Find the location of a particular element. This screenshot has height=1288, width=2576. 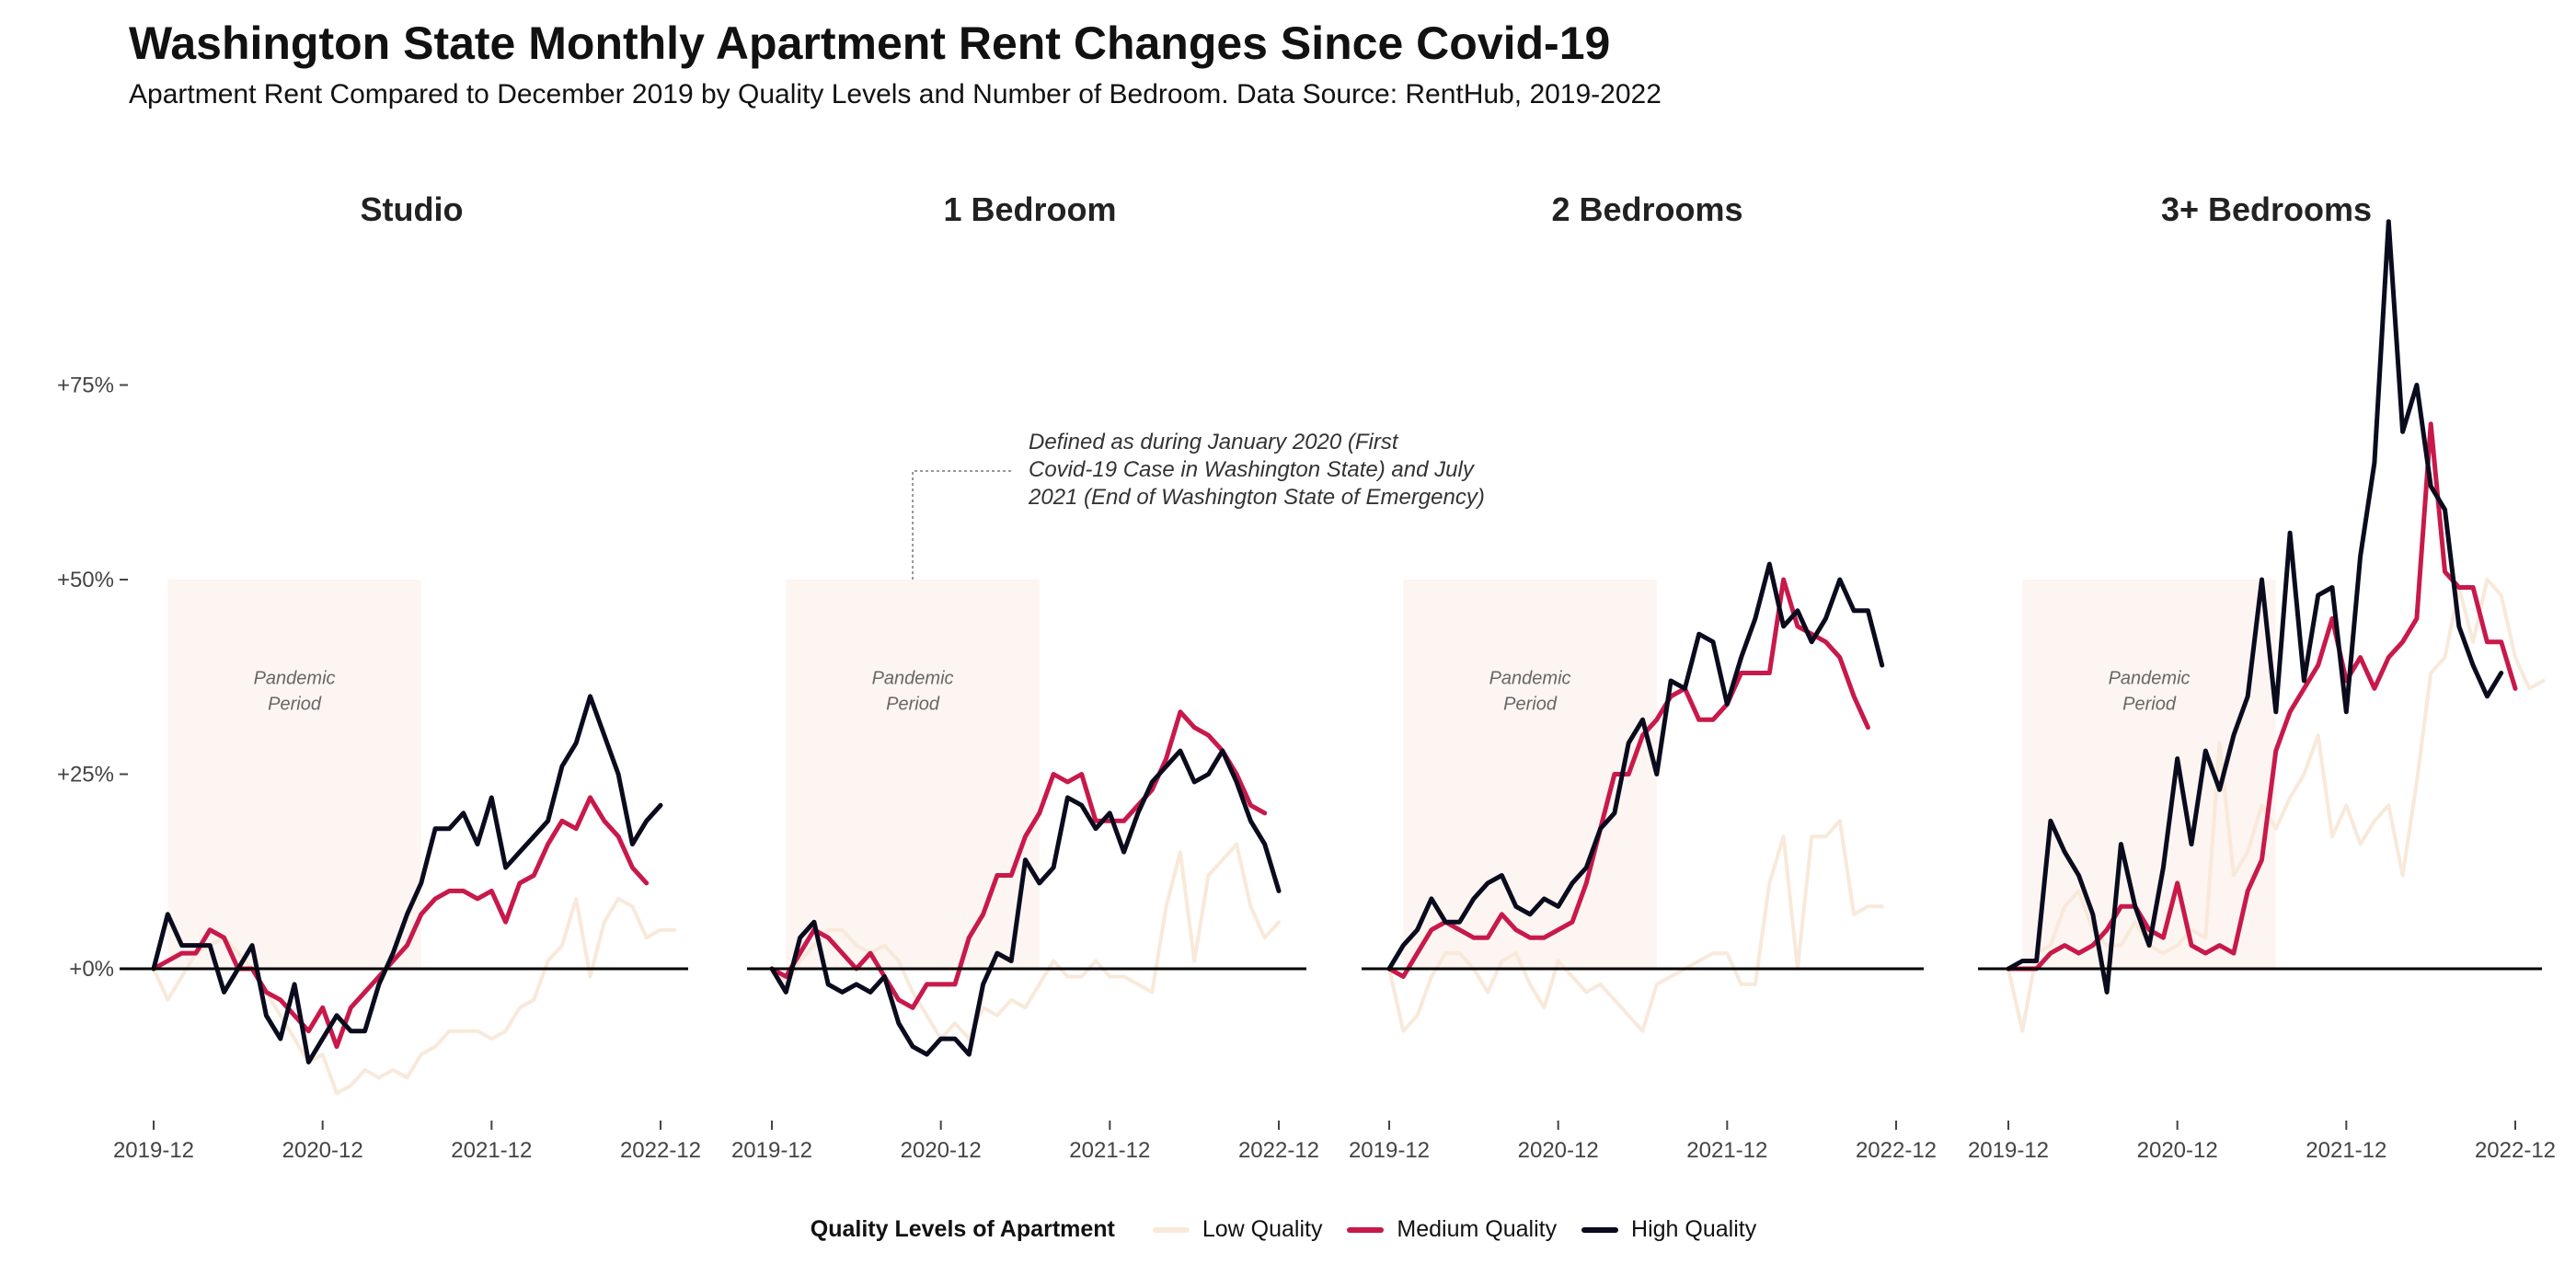

legend-swatch-low is located at coordinates (1171, 1230).